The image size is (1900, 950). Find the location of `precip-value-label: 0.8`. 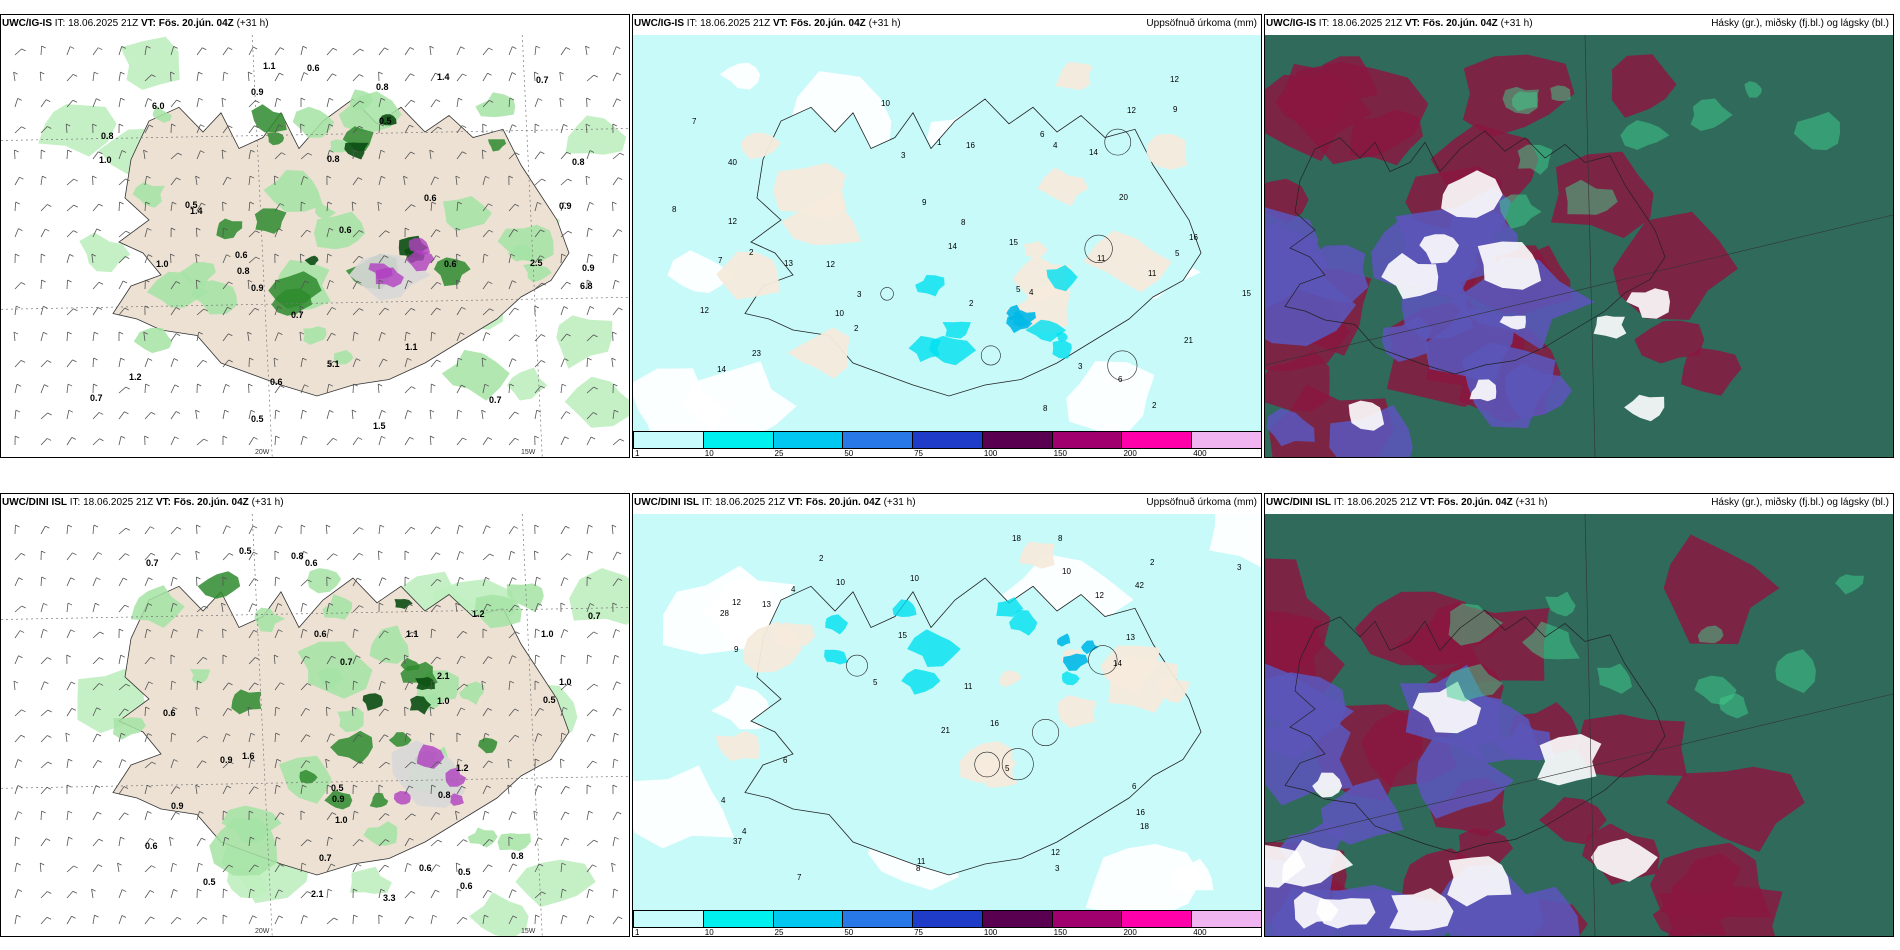

precip-value-label: 0.8 is located at coordinates (333, 159).